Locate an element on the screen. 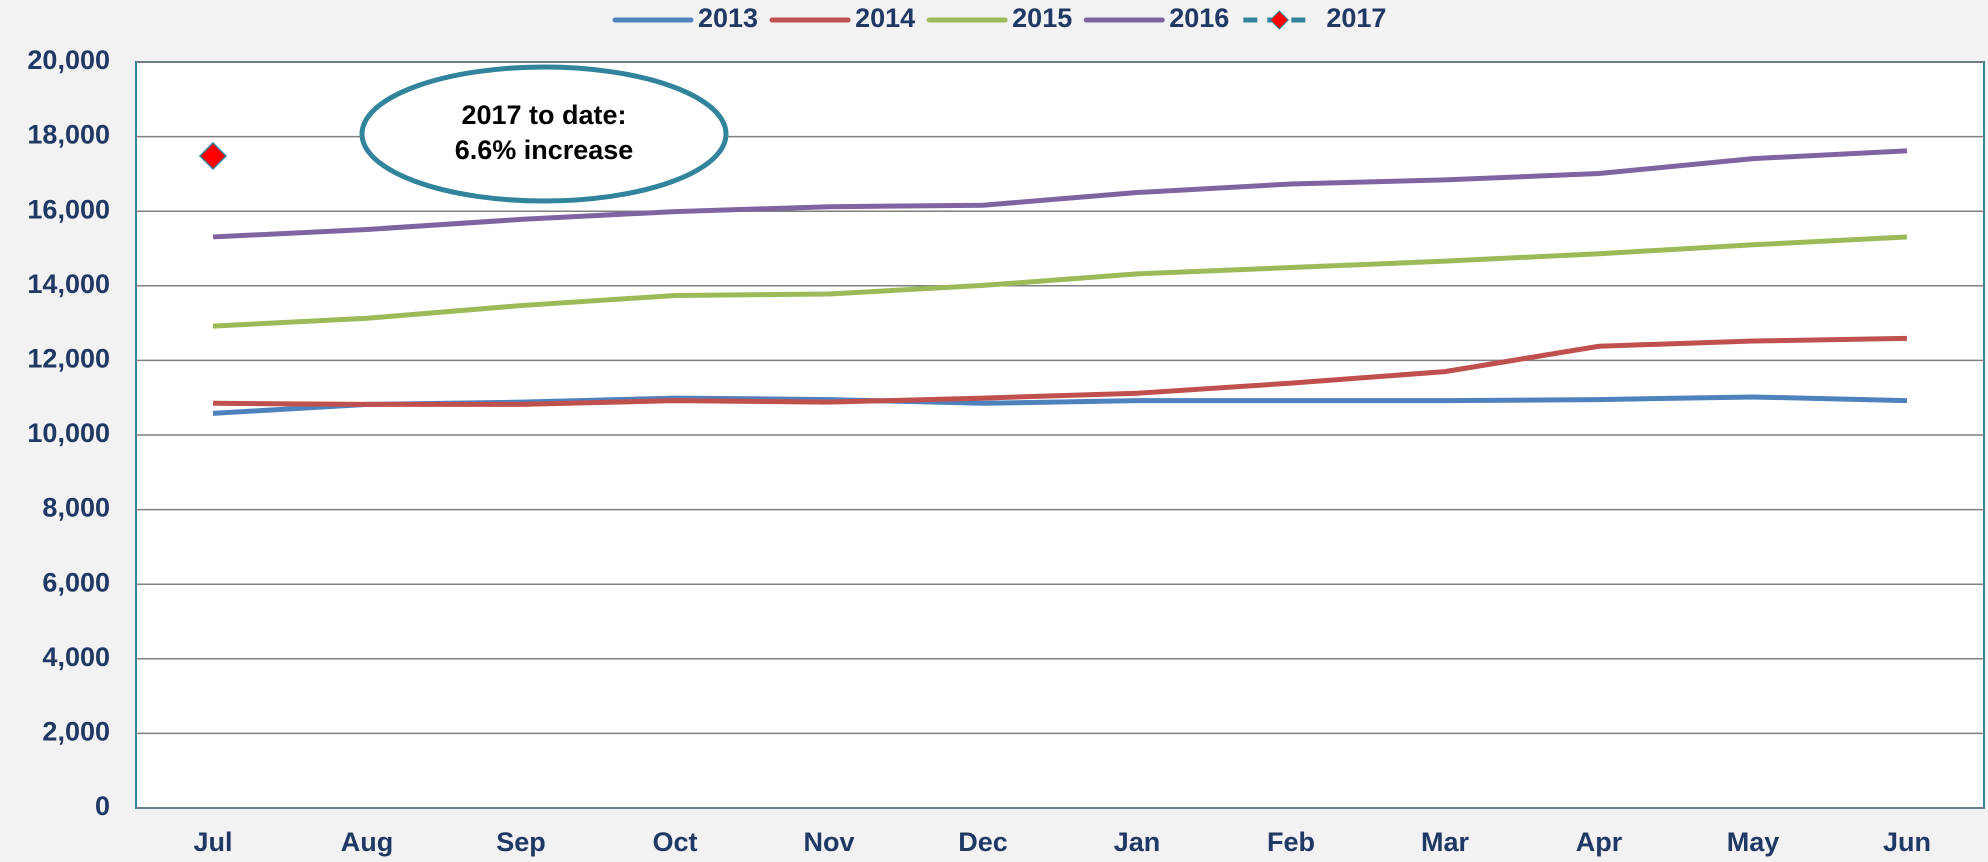 Image resolution: width=1988 pixels, height=862 pixels. y-tick-label: 0 is located at coordinates (102, 806).